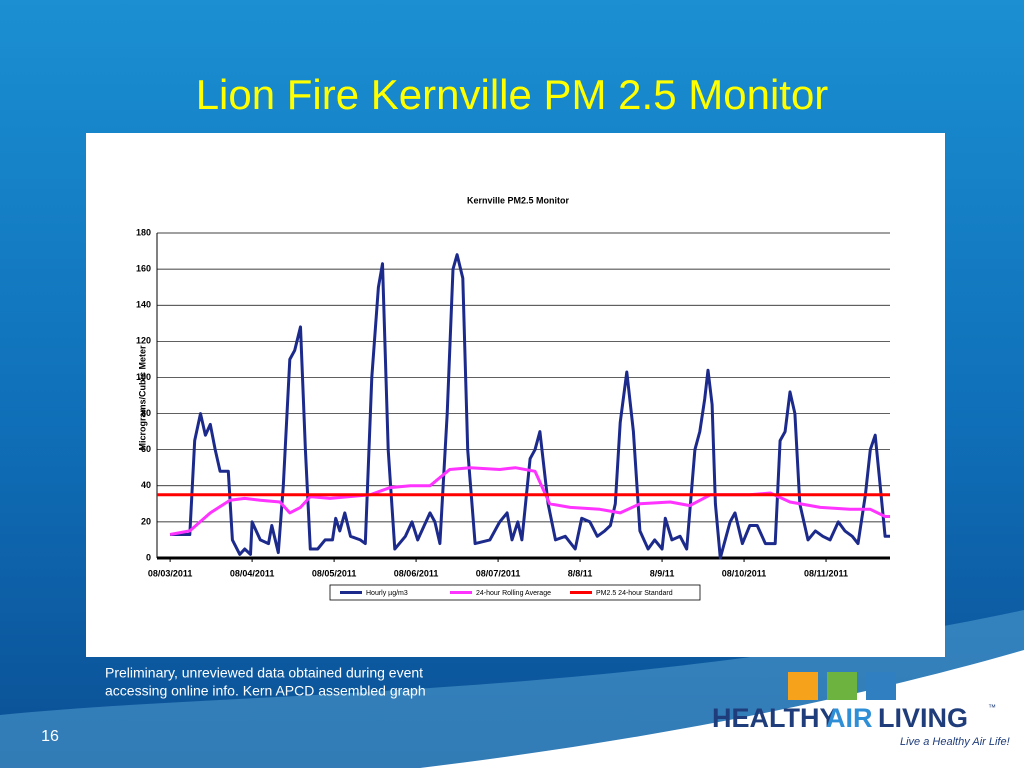  What do you see at coordinates (143, 305) in the screenshot?
I see `y-tick-label: 140` at bounding box center [143, 305].